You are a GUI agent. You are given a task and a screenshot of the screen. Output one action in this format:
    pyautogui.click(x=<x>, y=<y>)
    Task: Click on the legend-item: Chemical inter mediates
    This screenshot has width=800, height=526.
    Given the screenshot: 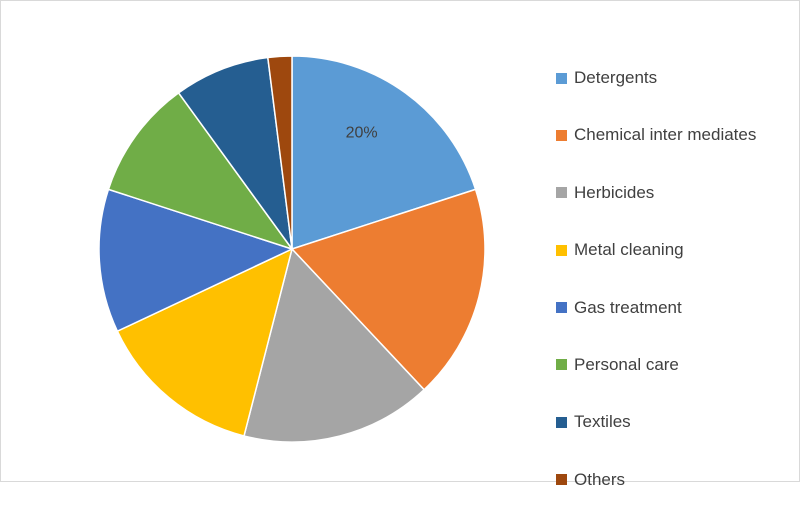 What is the action you would take?
    pyautogui.click(x=656, y=135)
    